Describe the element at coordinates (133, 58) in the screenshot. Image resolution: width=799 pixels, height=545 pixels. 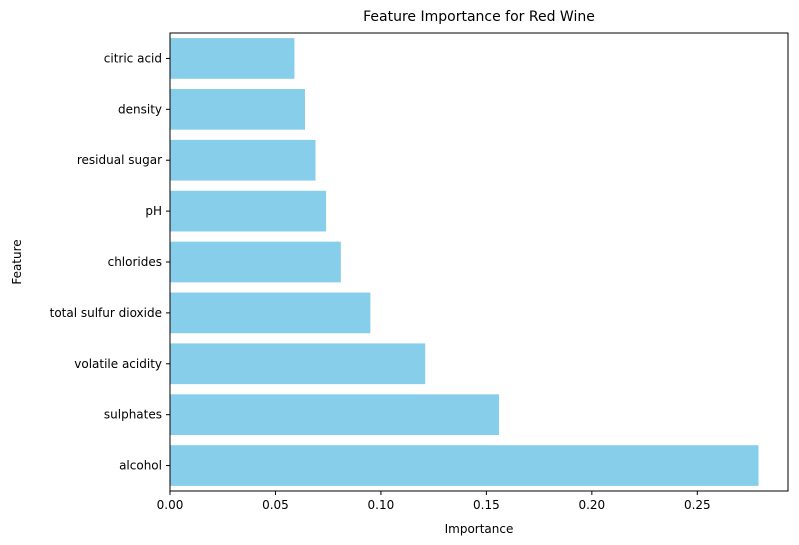
I see `y-tick-label: citric acid` at that location.